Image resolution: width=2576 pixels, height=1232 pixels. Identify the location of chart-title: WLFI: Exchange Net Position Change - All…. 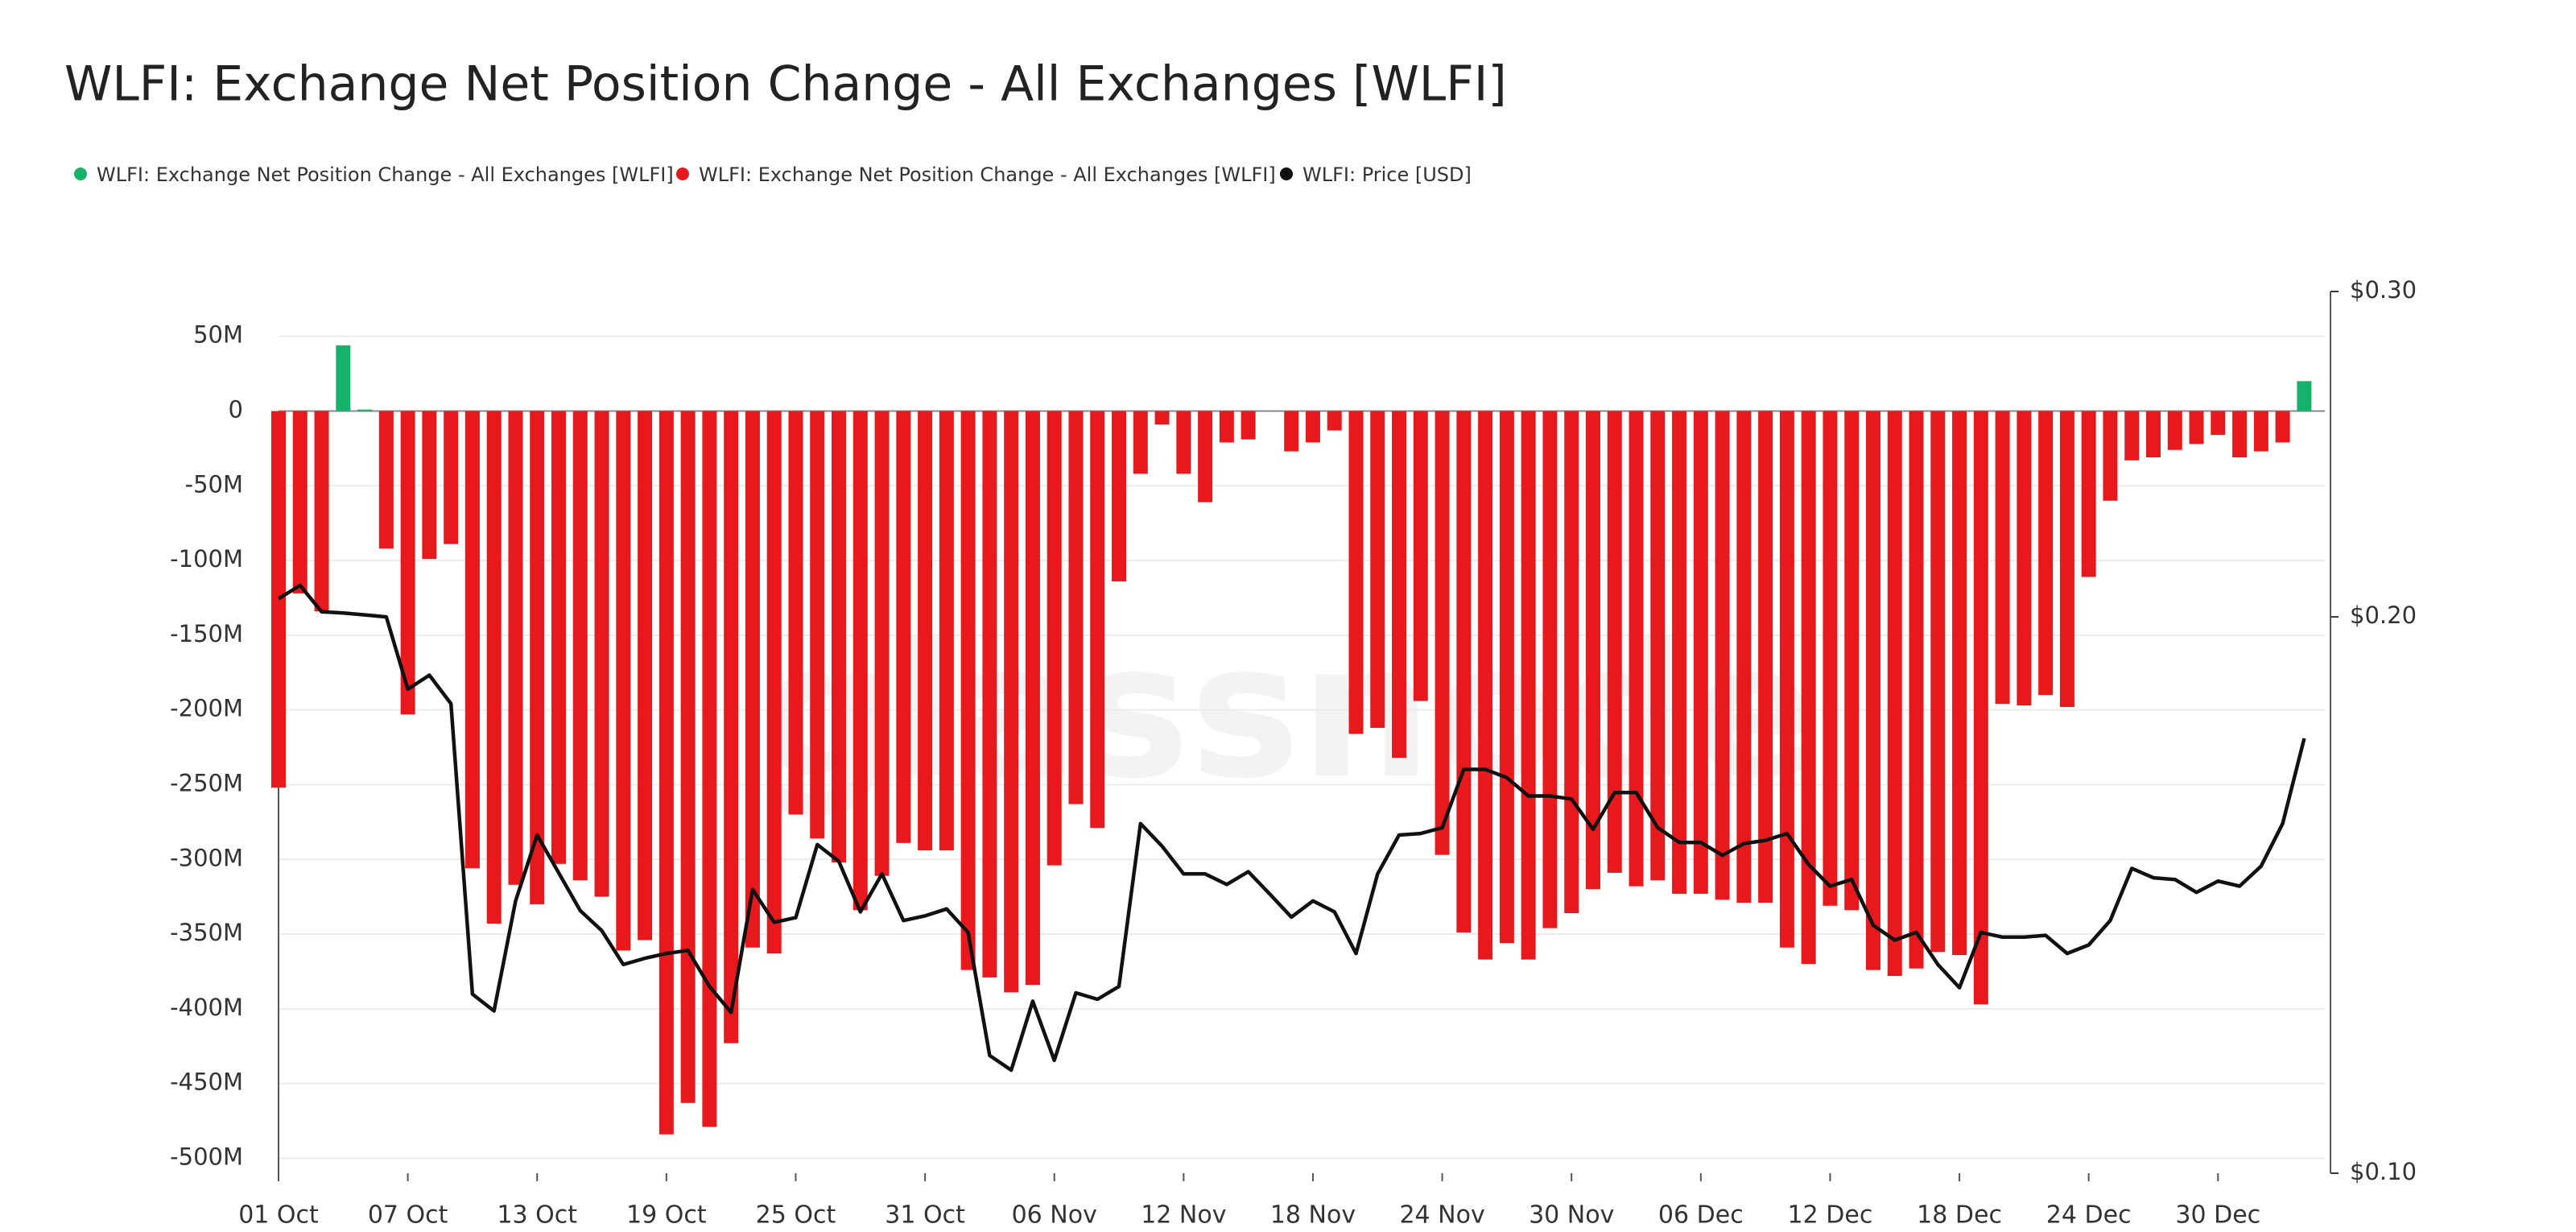
(785, 84).